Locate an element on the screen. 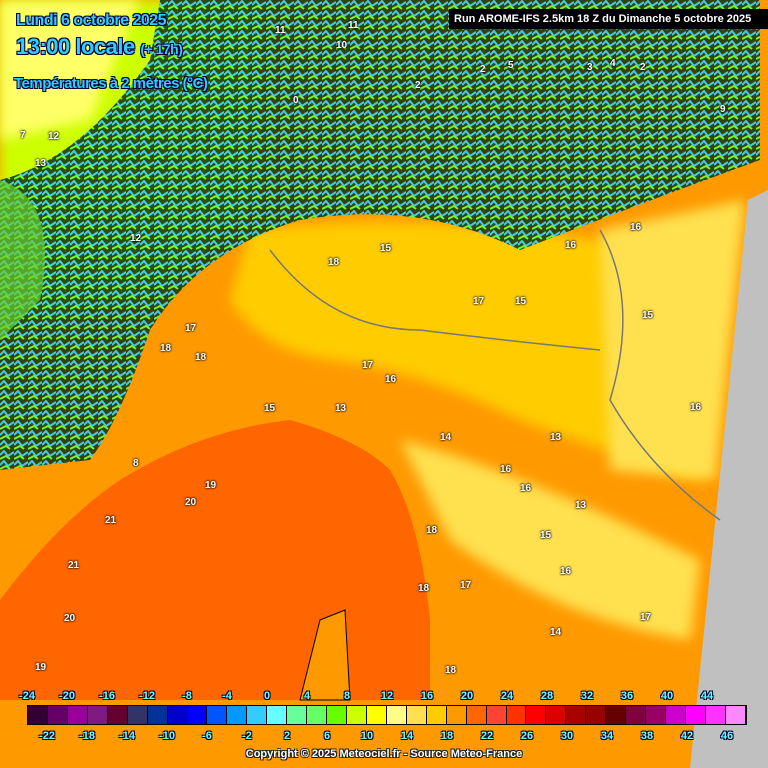  forecast-time: 13:00 locale (+ 17h) is located at coordinates (99, 47).